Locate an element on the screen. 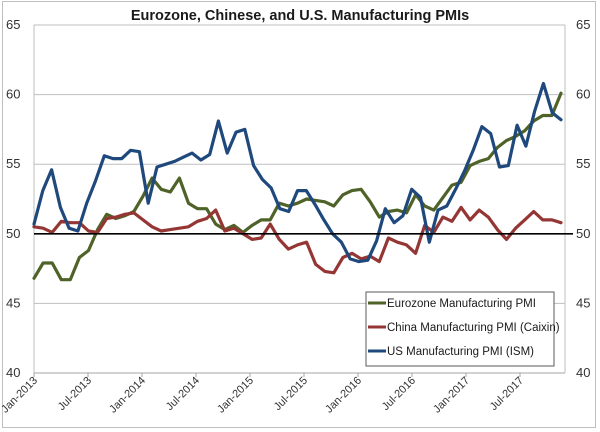 The width and height of the screenshot is (600, 432). x-tick-label: Jan-2017 is located at coordinates (451, 395).